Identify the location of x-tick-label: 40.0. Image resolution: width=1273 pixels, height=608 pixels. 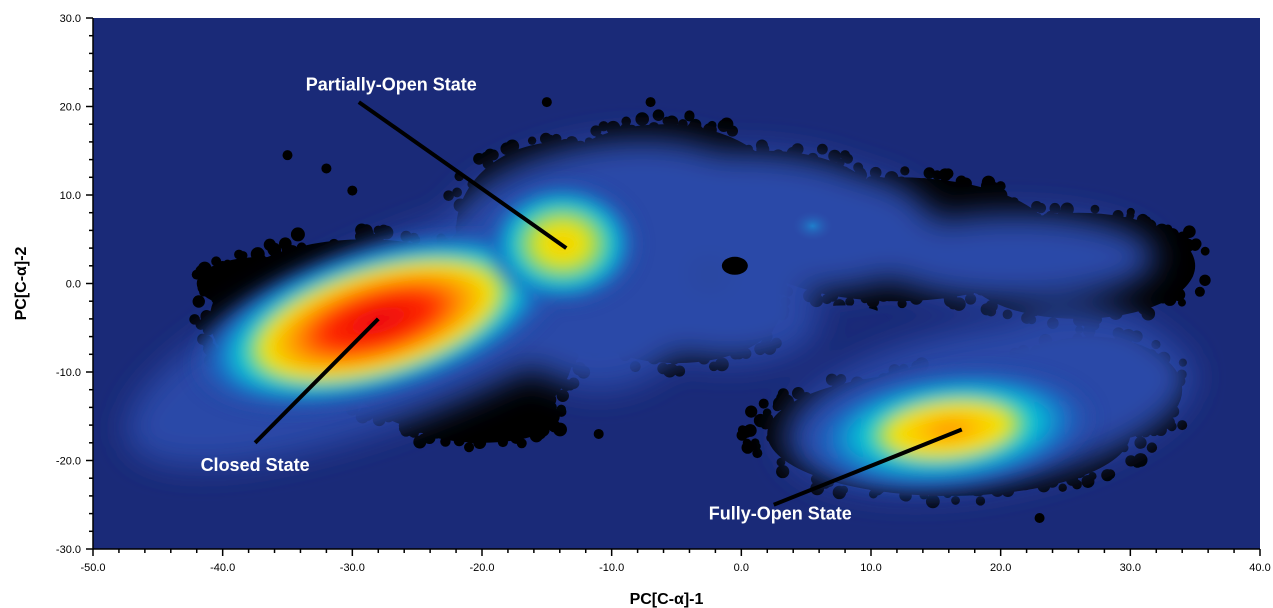
(1259, 568).